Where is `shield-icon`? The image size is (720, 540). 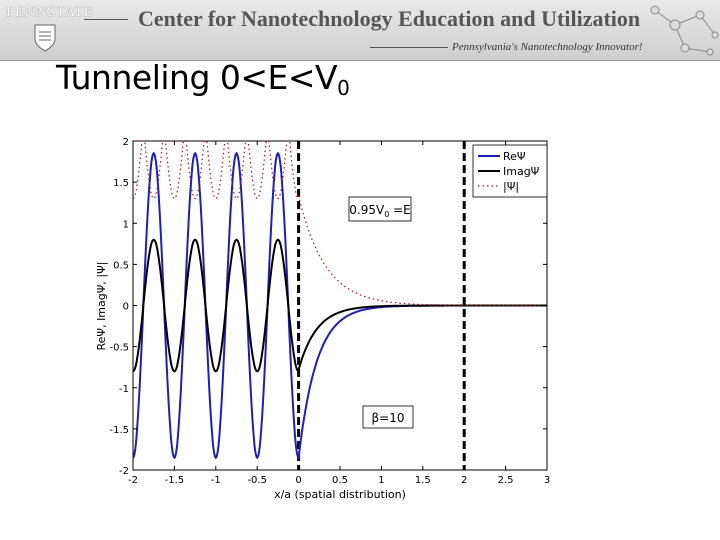
shield-icon is located at coordinates (45, 38).